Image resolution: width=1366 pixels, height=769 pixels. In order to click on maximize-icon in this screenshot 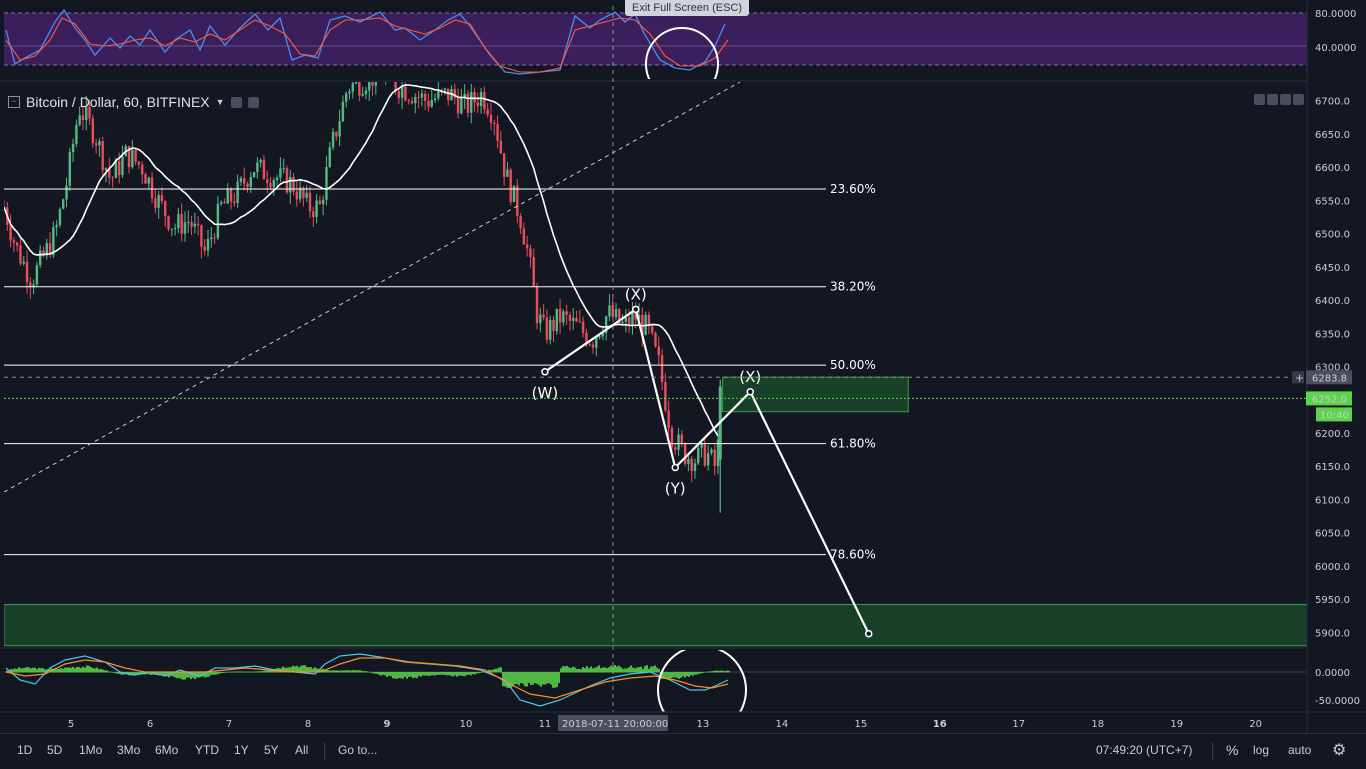, I will do `click(1285, 99)`.